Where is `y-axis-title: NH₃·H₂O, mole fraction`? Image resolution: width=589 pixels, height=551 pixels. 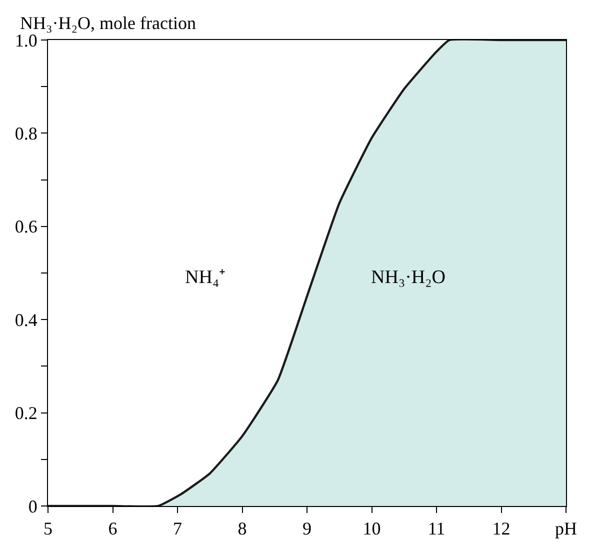 y-axis-title: NH₃·H₂O, mole fraction is located at coordinates (108, 23).